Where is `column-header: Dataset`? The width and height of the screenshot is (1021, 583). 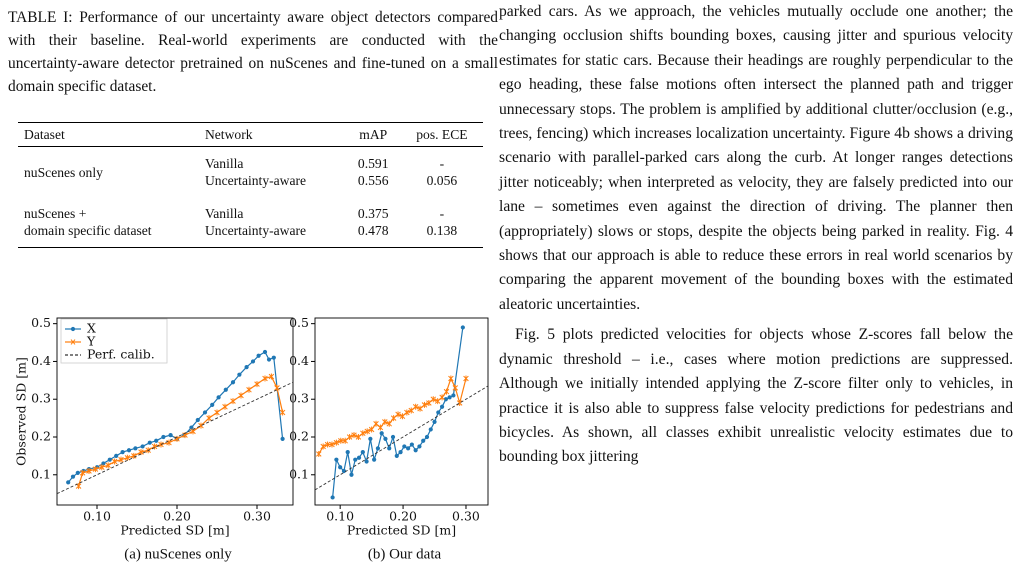
column-header: Dataset is located at coordinates (44, 134).